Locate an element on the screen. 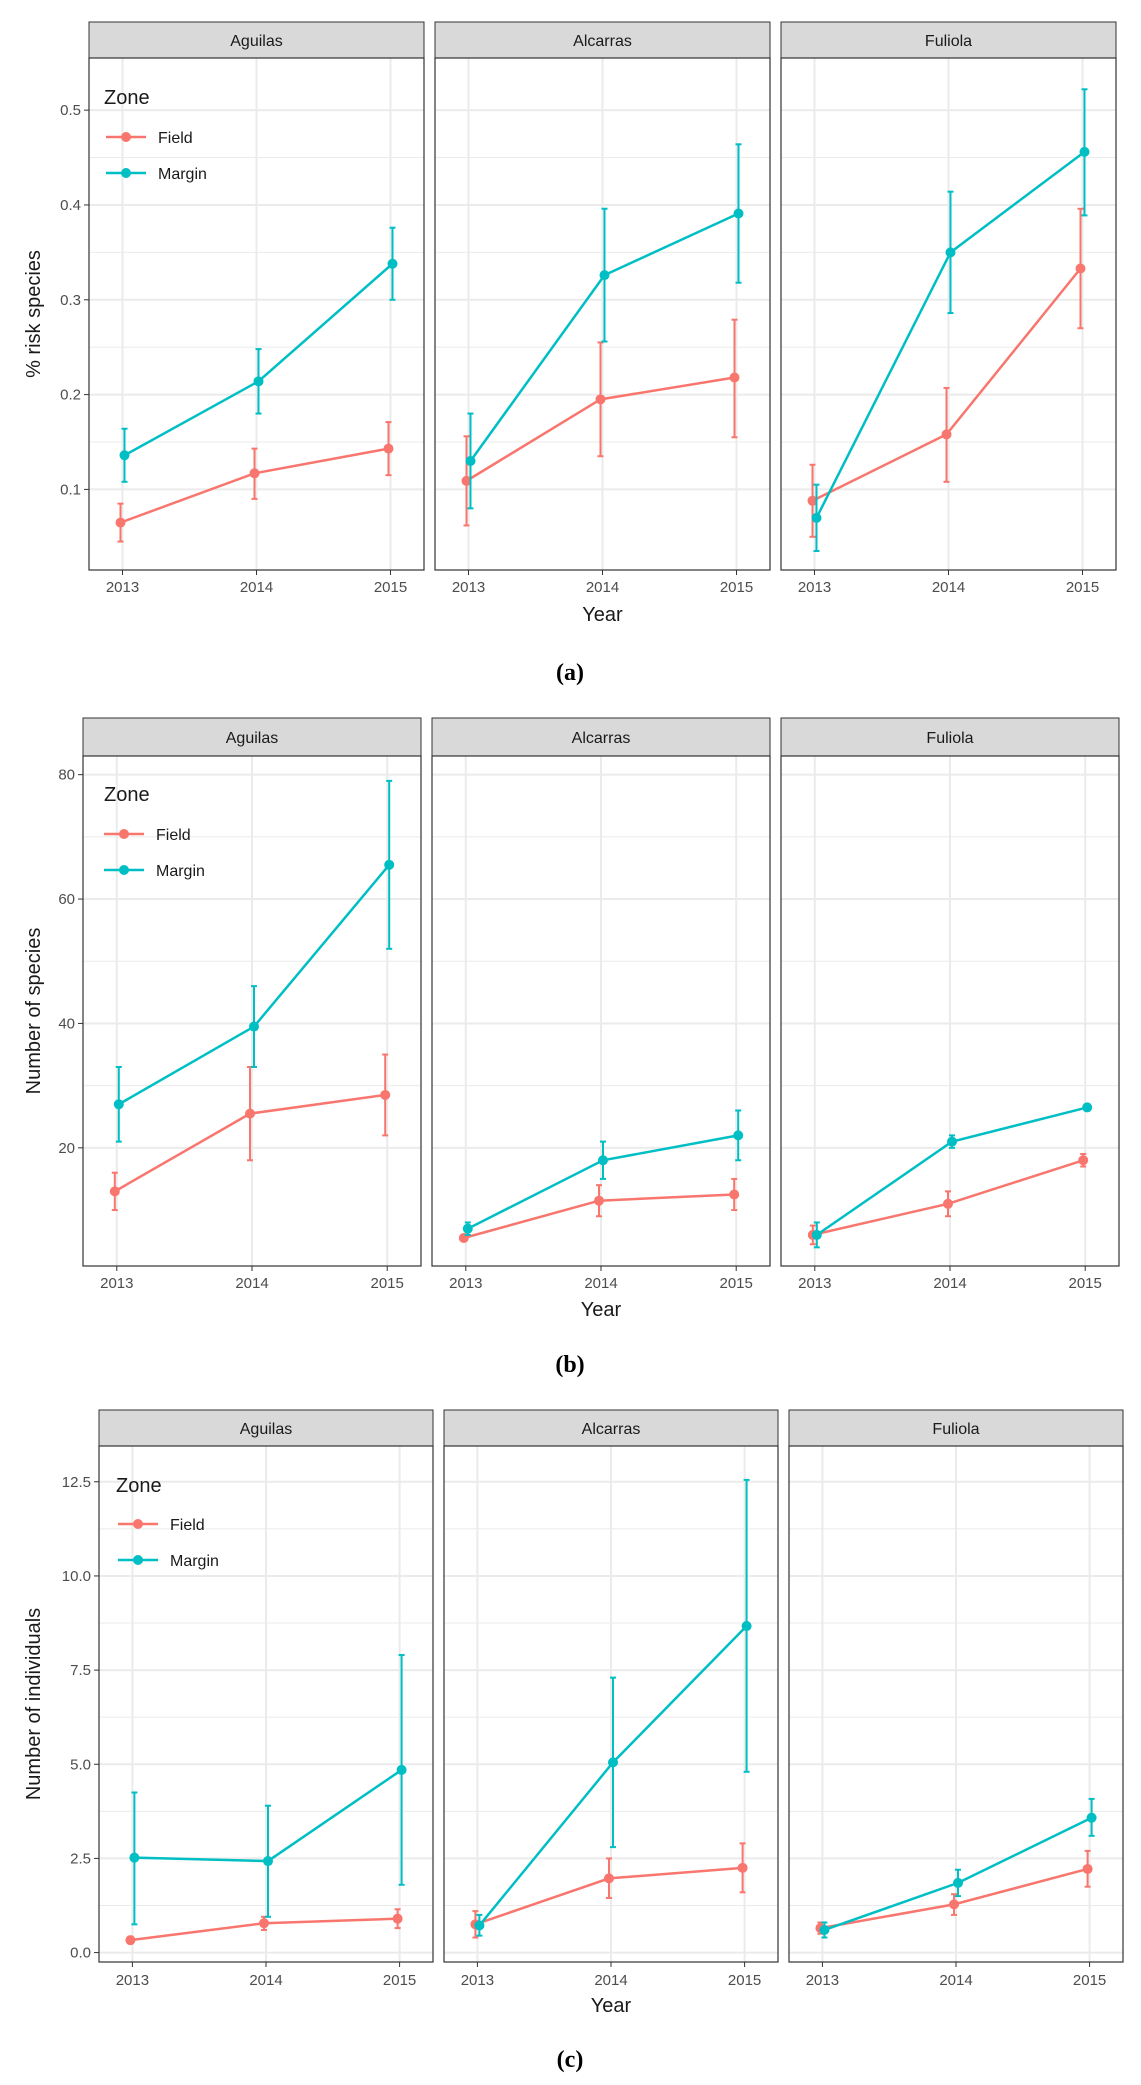 Image resolution: width=1141 pixels, height=2085 pixels. y-tick-label: 0.2 is located at coordinates (70, 395).